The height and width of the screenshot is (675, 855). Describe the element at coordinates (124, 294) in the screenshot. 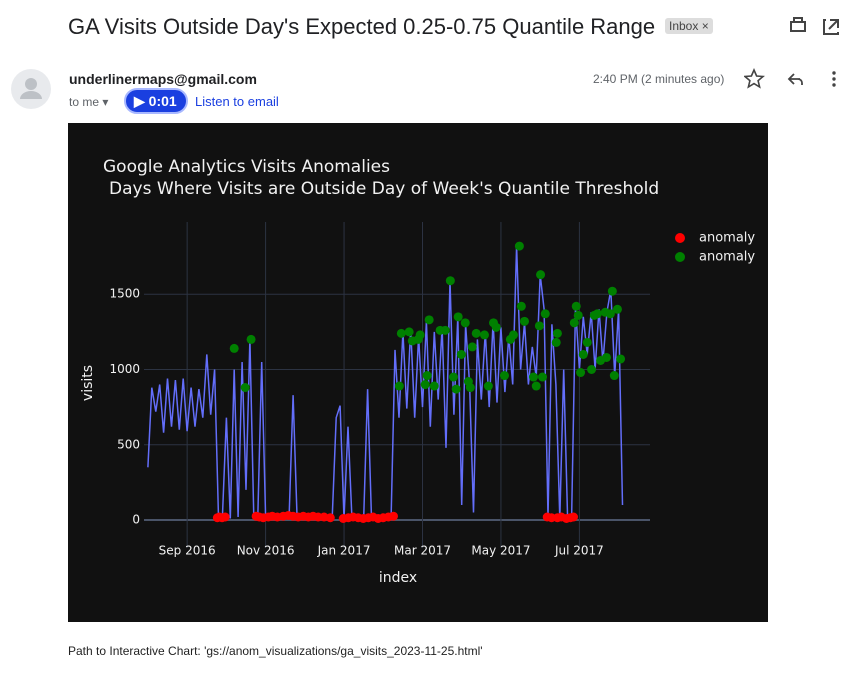

I see `y-tick-label: 1500` at that location.